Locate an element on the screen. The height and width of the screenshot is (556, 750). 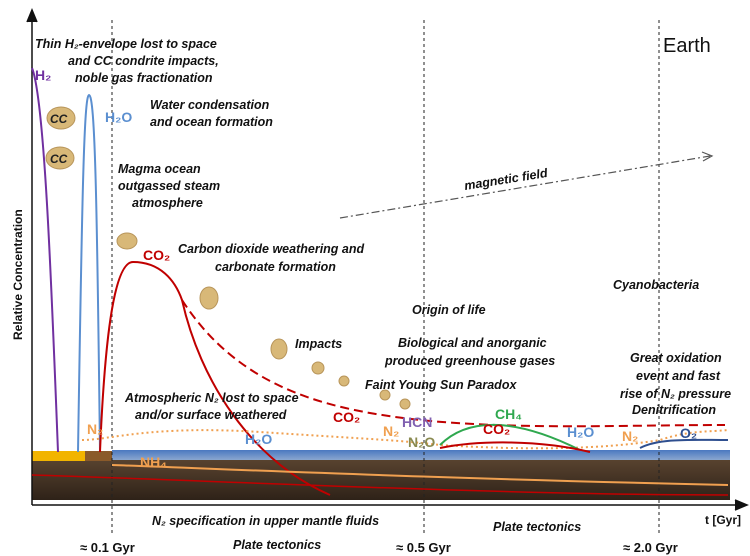
annotation: and/or surface weathered is located at coordinates (211, 415).